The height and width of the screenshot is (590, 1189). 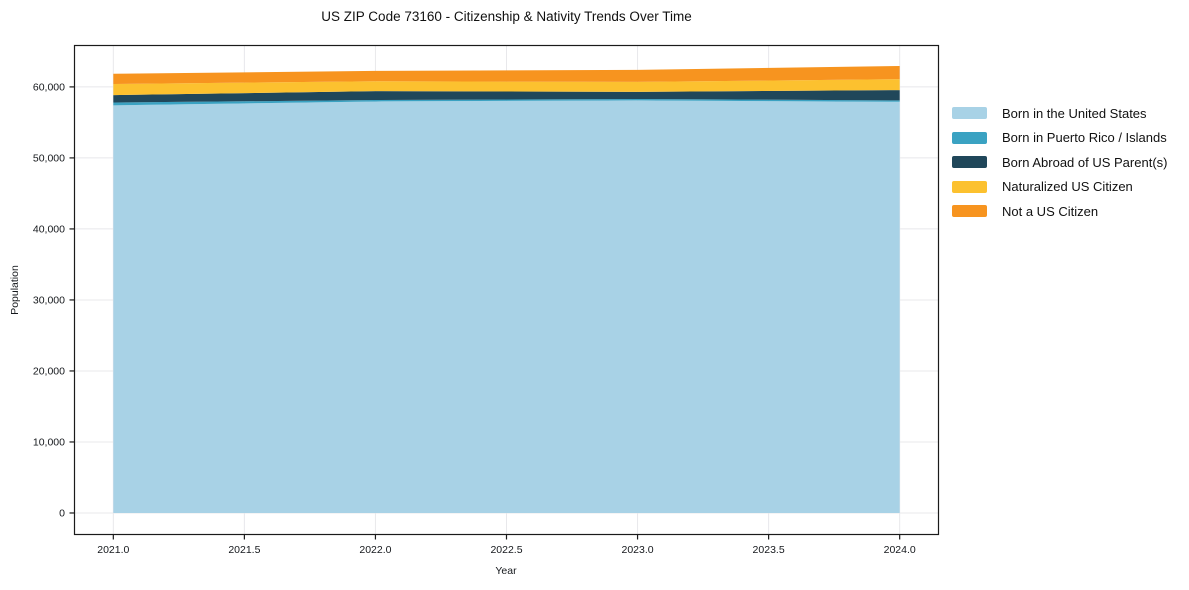 I want to click on x-tick-label: 2023.0, so click(x=637, y=550).